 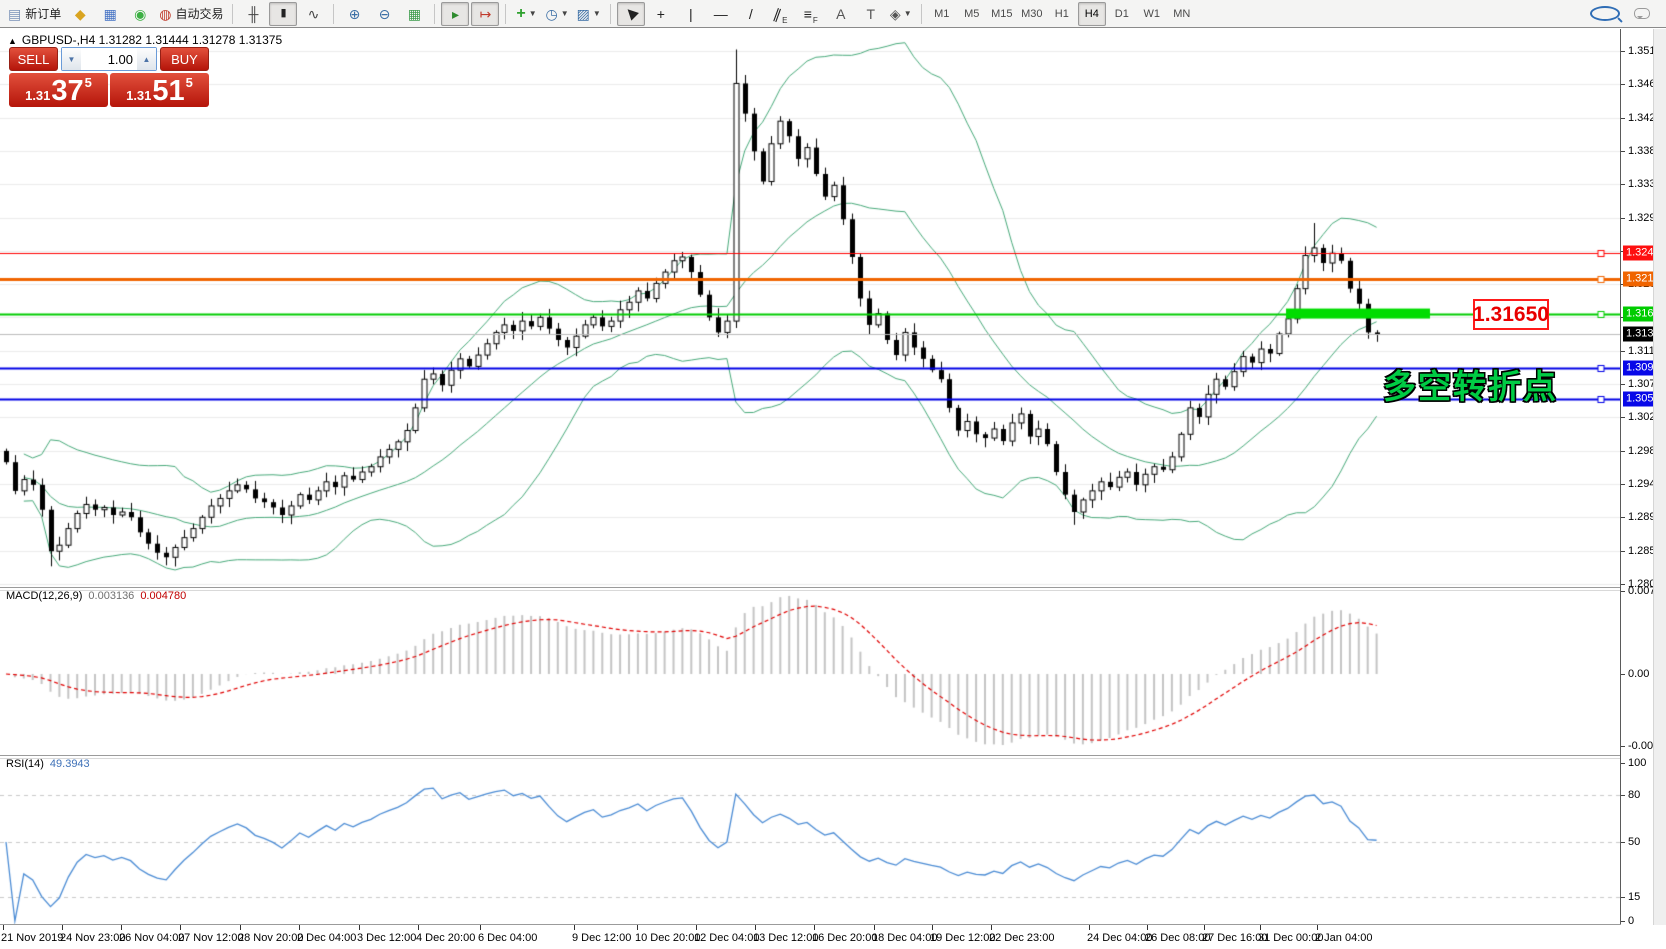 I want to click on timeframe-w1-button: W1, so click(x=1152, y=13).